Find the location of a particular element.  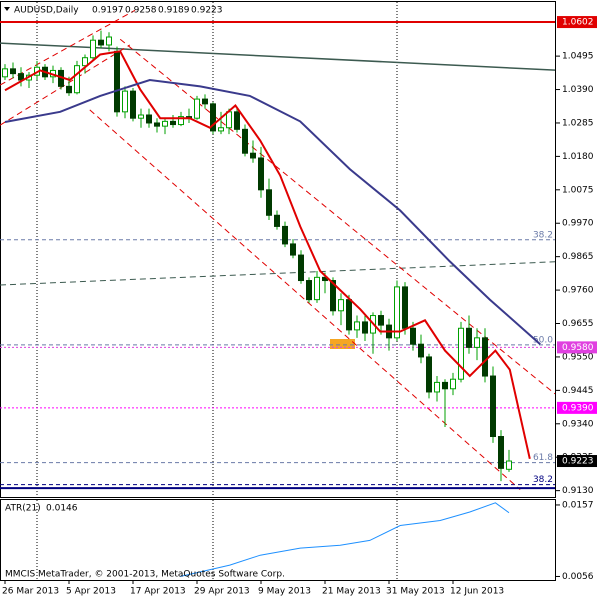

x-tick-label: 5 Apr 2013 is located at coordinates (91, 592).